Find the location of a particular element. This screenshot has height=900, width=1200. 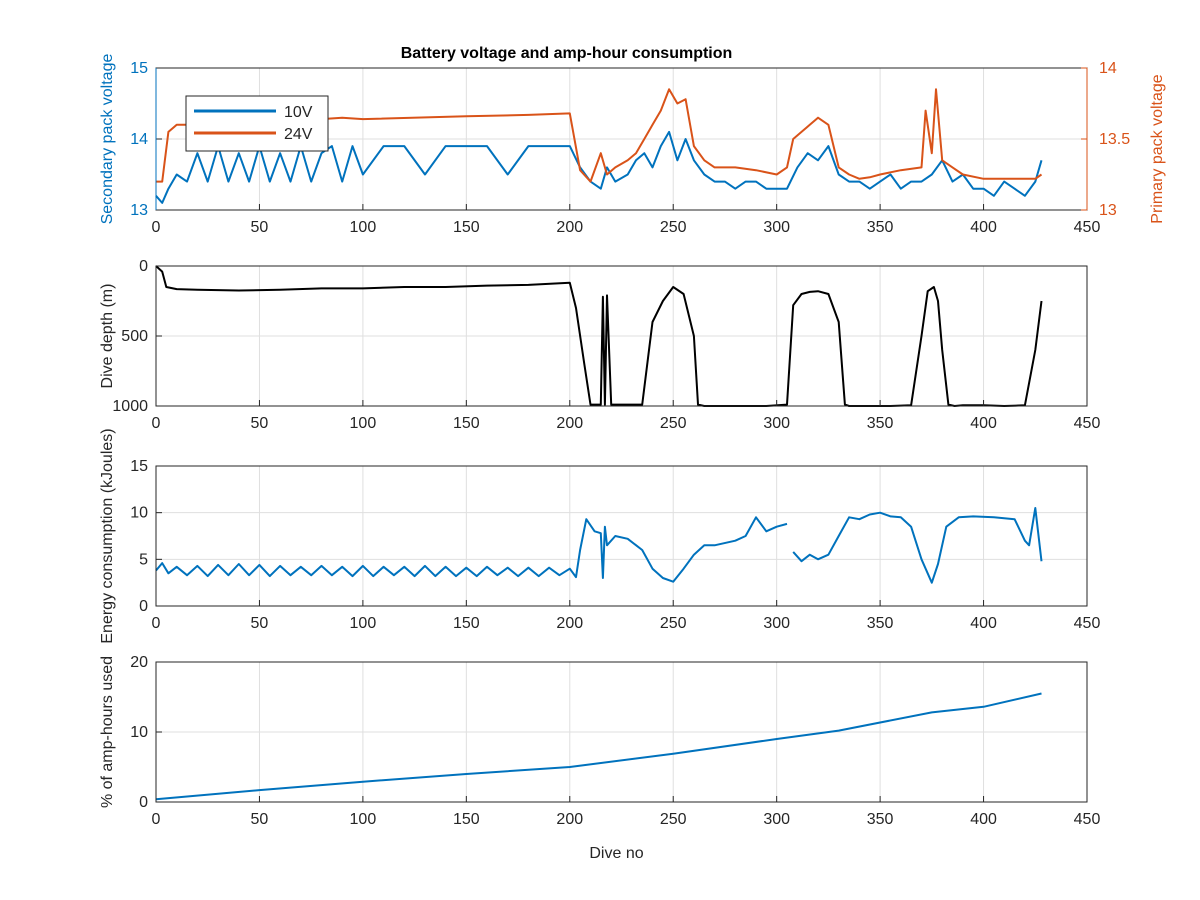

legend-label: 10V is located at coordinates (298, 112).